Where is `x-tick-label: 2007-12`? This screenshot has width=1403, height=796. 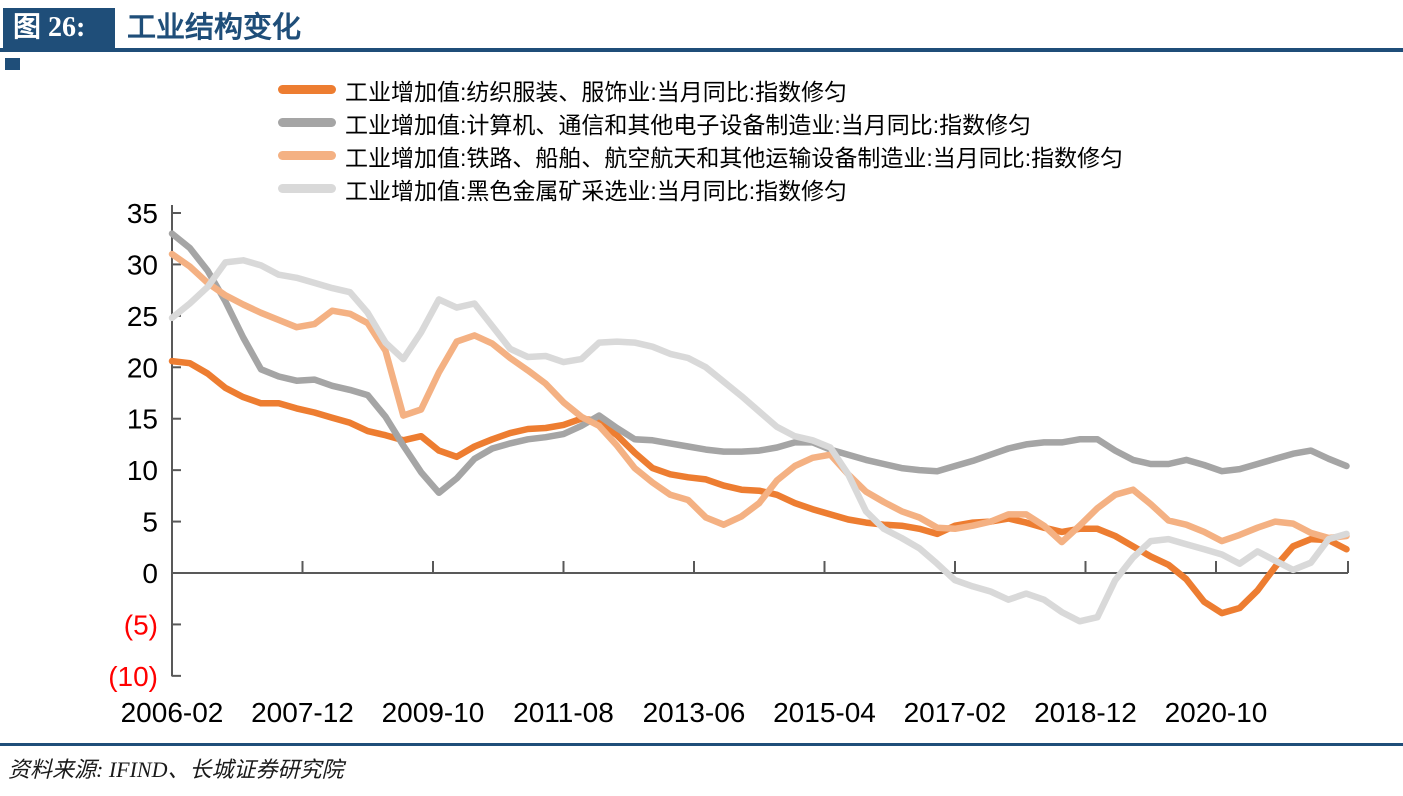 x-tick-label: 2007-12 is located at coordinates (302, 712).